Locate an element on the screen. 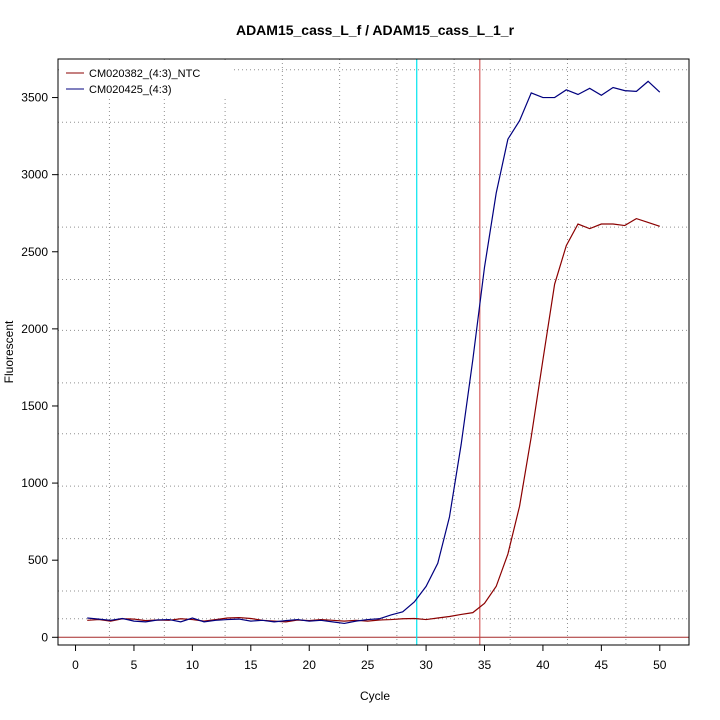 The height and width of the screenshot is (720, 720). y-tick-label-500: 500 is located at coordinates (38, 560).